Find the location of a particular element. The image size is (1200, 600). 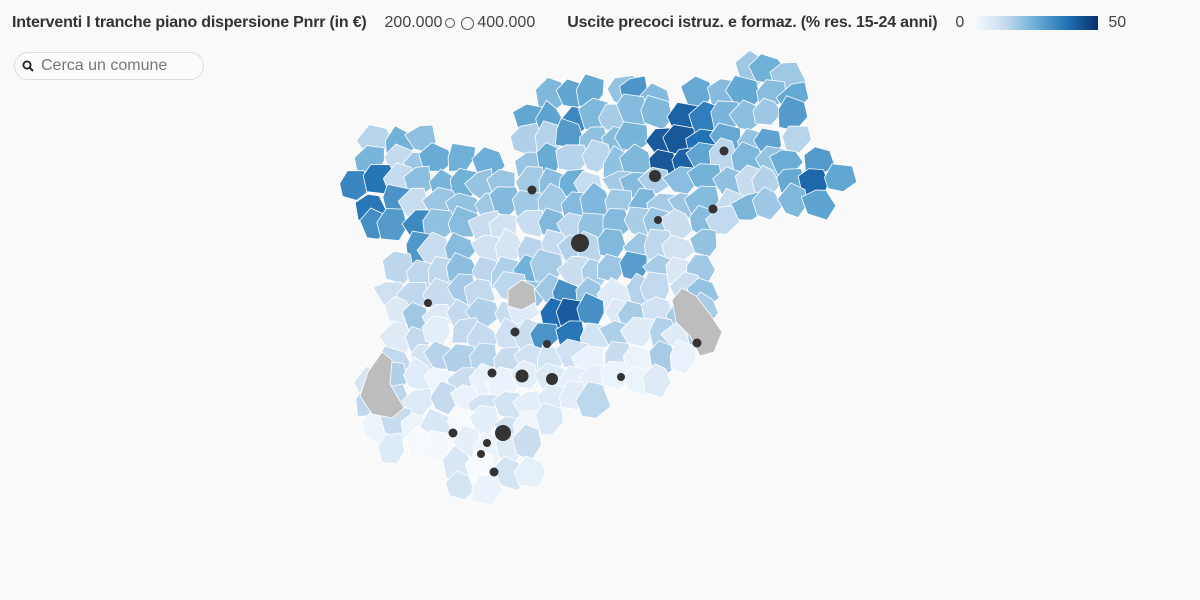

size-legend-max: 400.000 is located at coordinates (506, 22).